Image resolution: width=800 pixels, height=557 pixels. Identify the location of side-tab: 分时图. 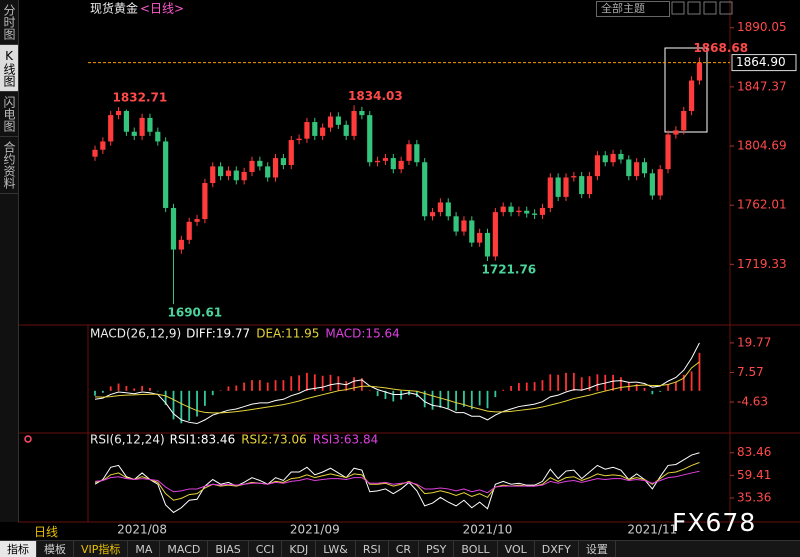
(9, 22).